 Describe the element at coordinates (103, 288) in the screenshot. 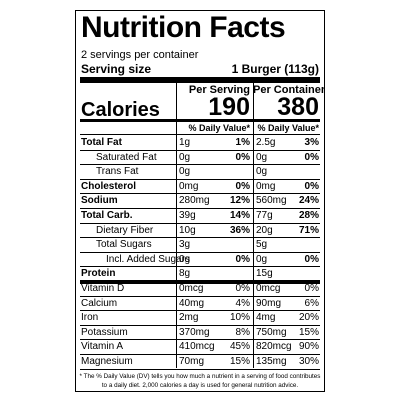

I see `row-name: Vitamin D` at that location.